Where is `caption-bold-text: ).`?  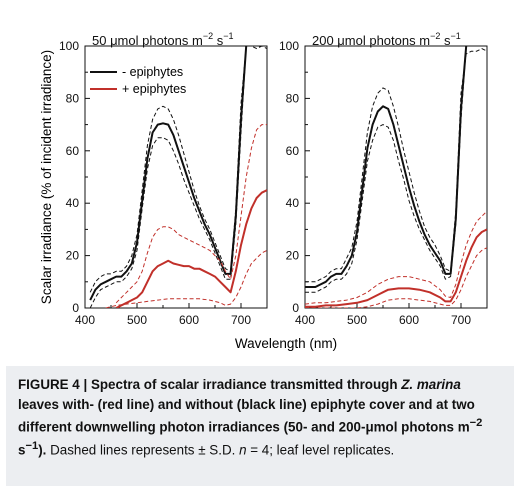 caption-bold-text: ). is located at coordinates (42, 450).